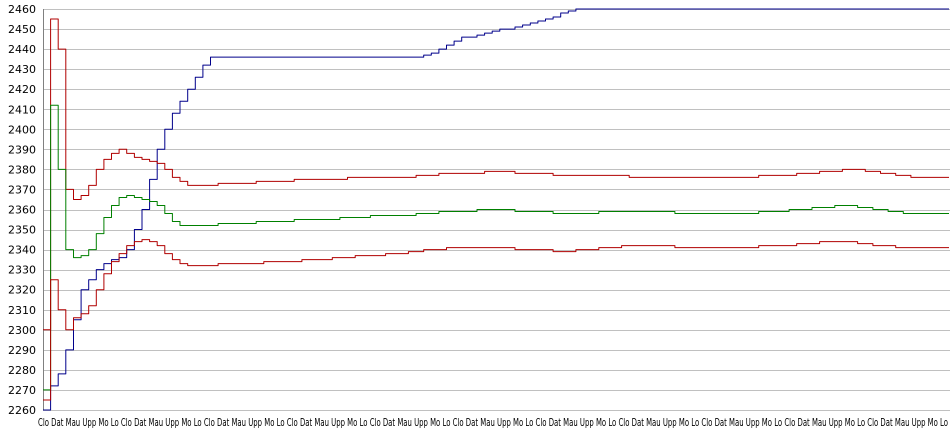 The height and width of the screenshot is (435, 950). I want to click on y-tick-label: 2450, so click(22, 29).